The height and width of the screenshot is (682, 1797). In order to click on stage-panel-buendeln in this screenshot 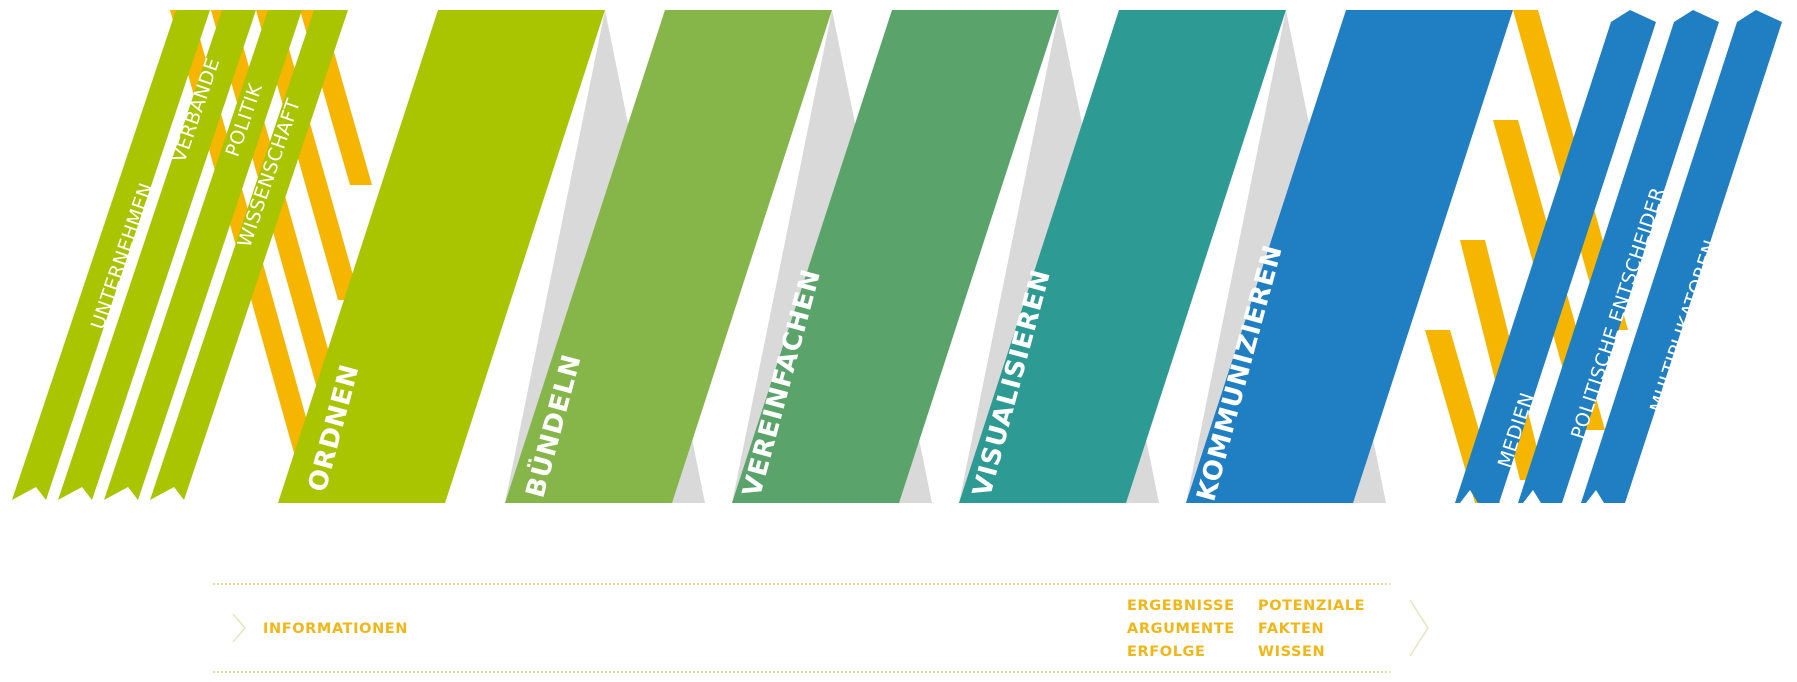, I will do `click(668, 256)`.